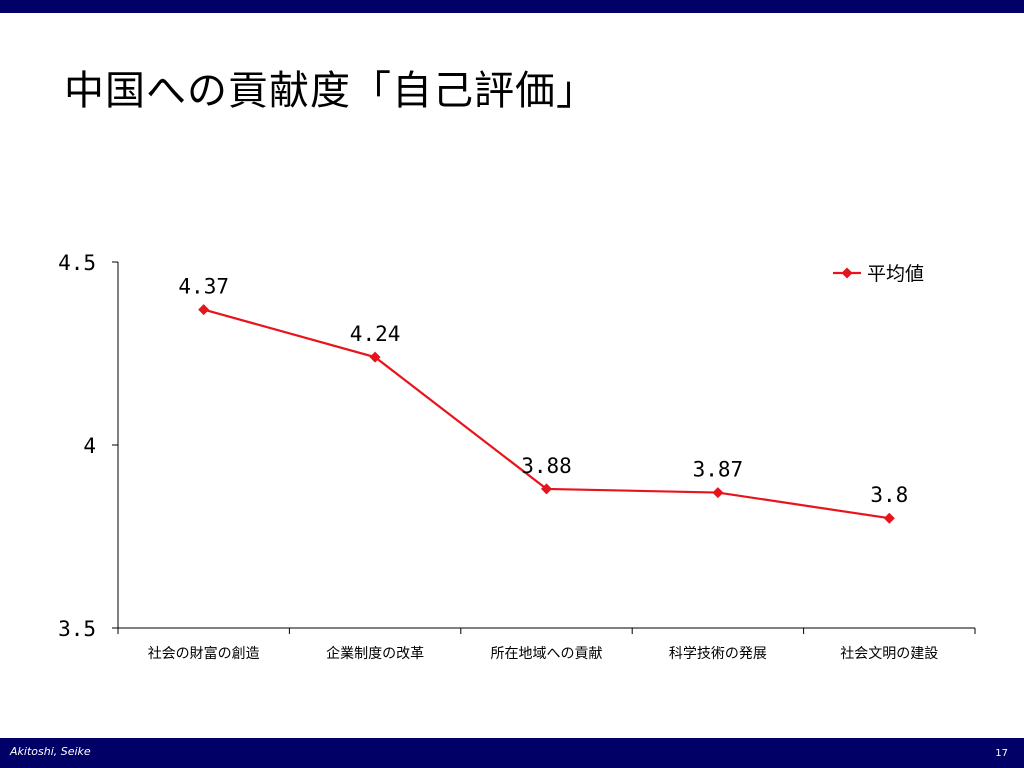 This screenshot has height=768, width=1024. I want to click on chart-legend: 平均値, so click(878, 274).